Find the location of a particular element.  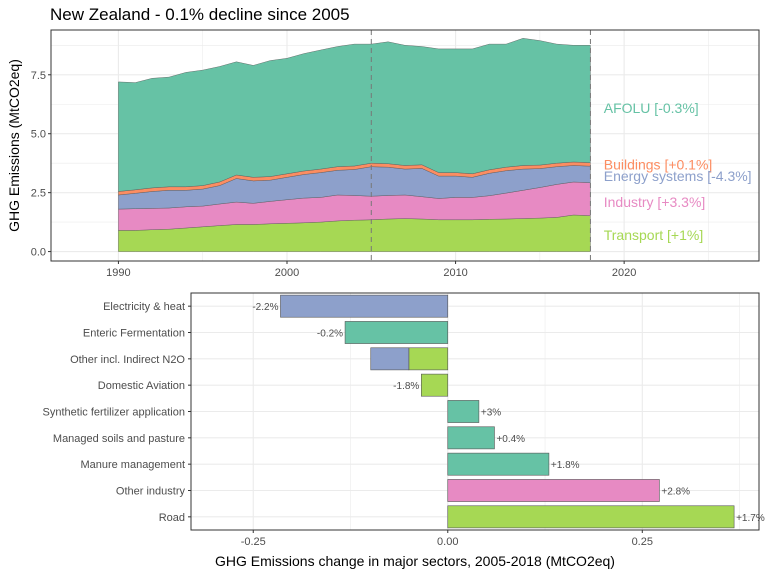

x-tick-label: 2020 is located at coordinates (624, 273).